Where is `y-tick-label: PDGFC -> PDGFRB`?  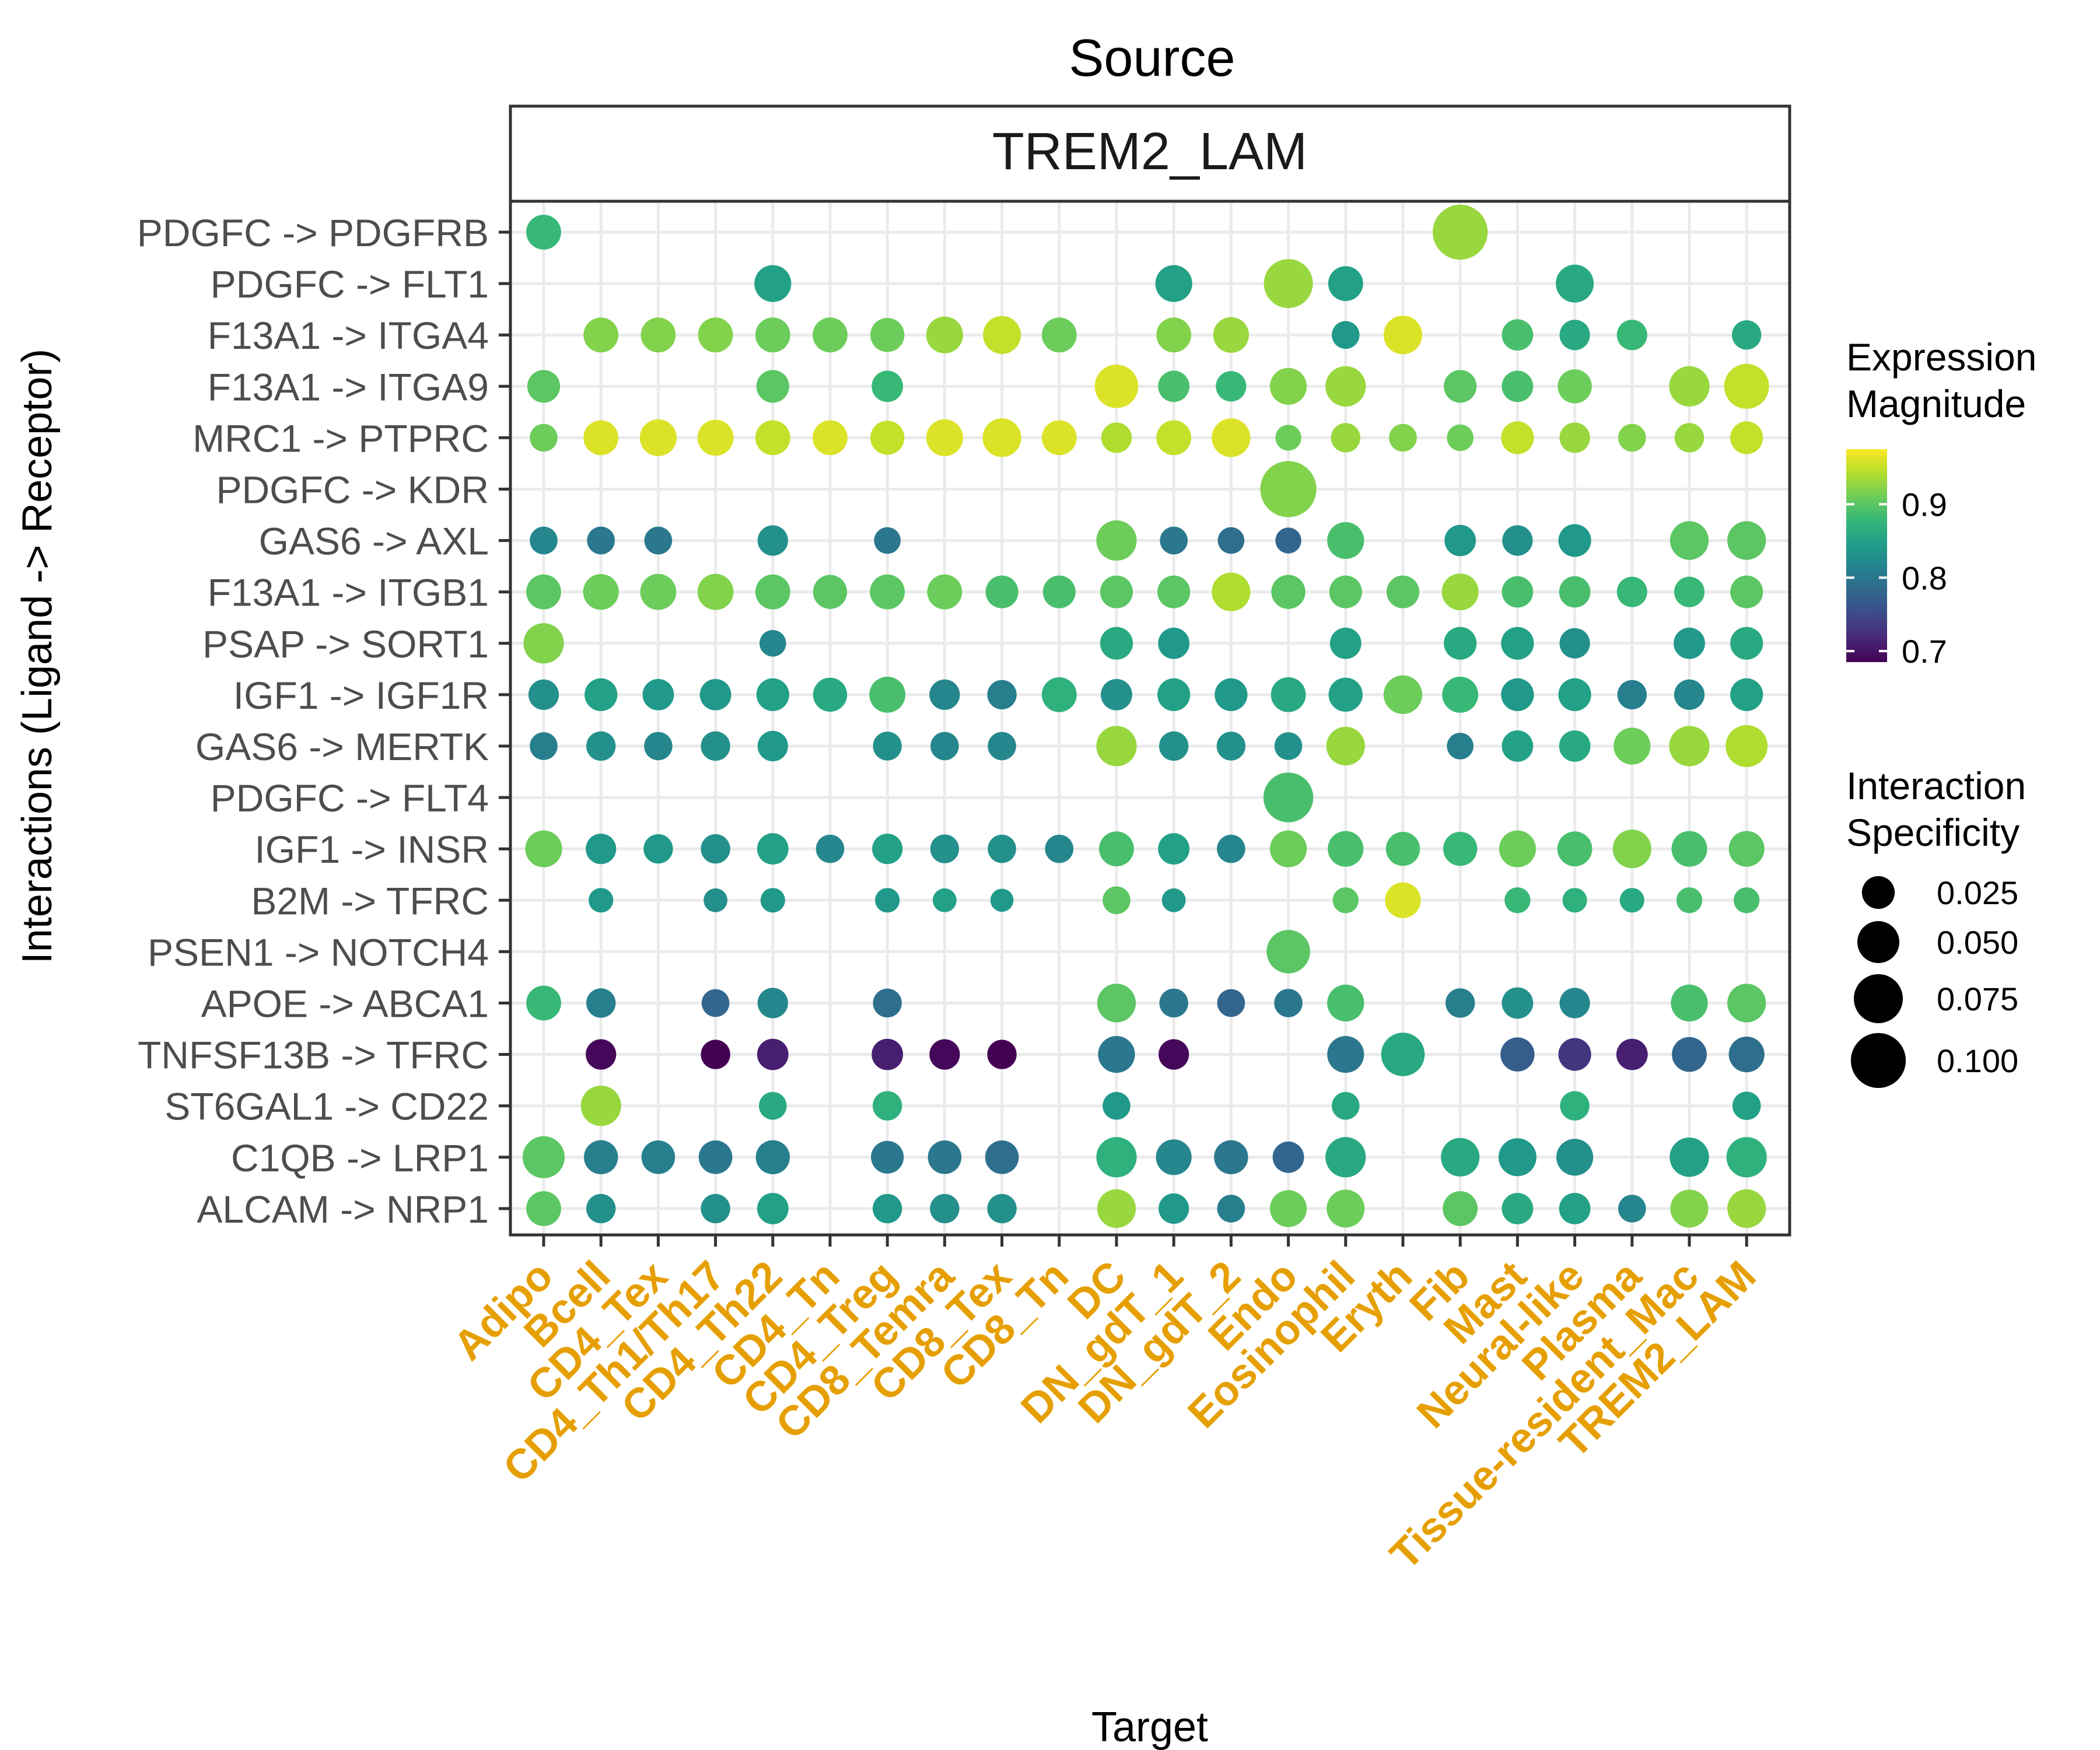
y-tick-label: PDGFC -> PDGFRB is located at coordinates (313, 232).